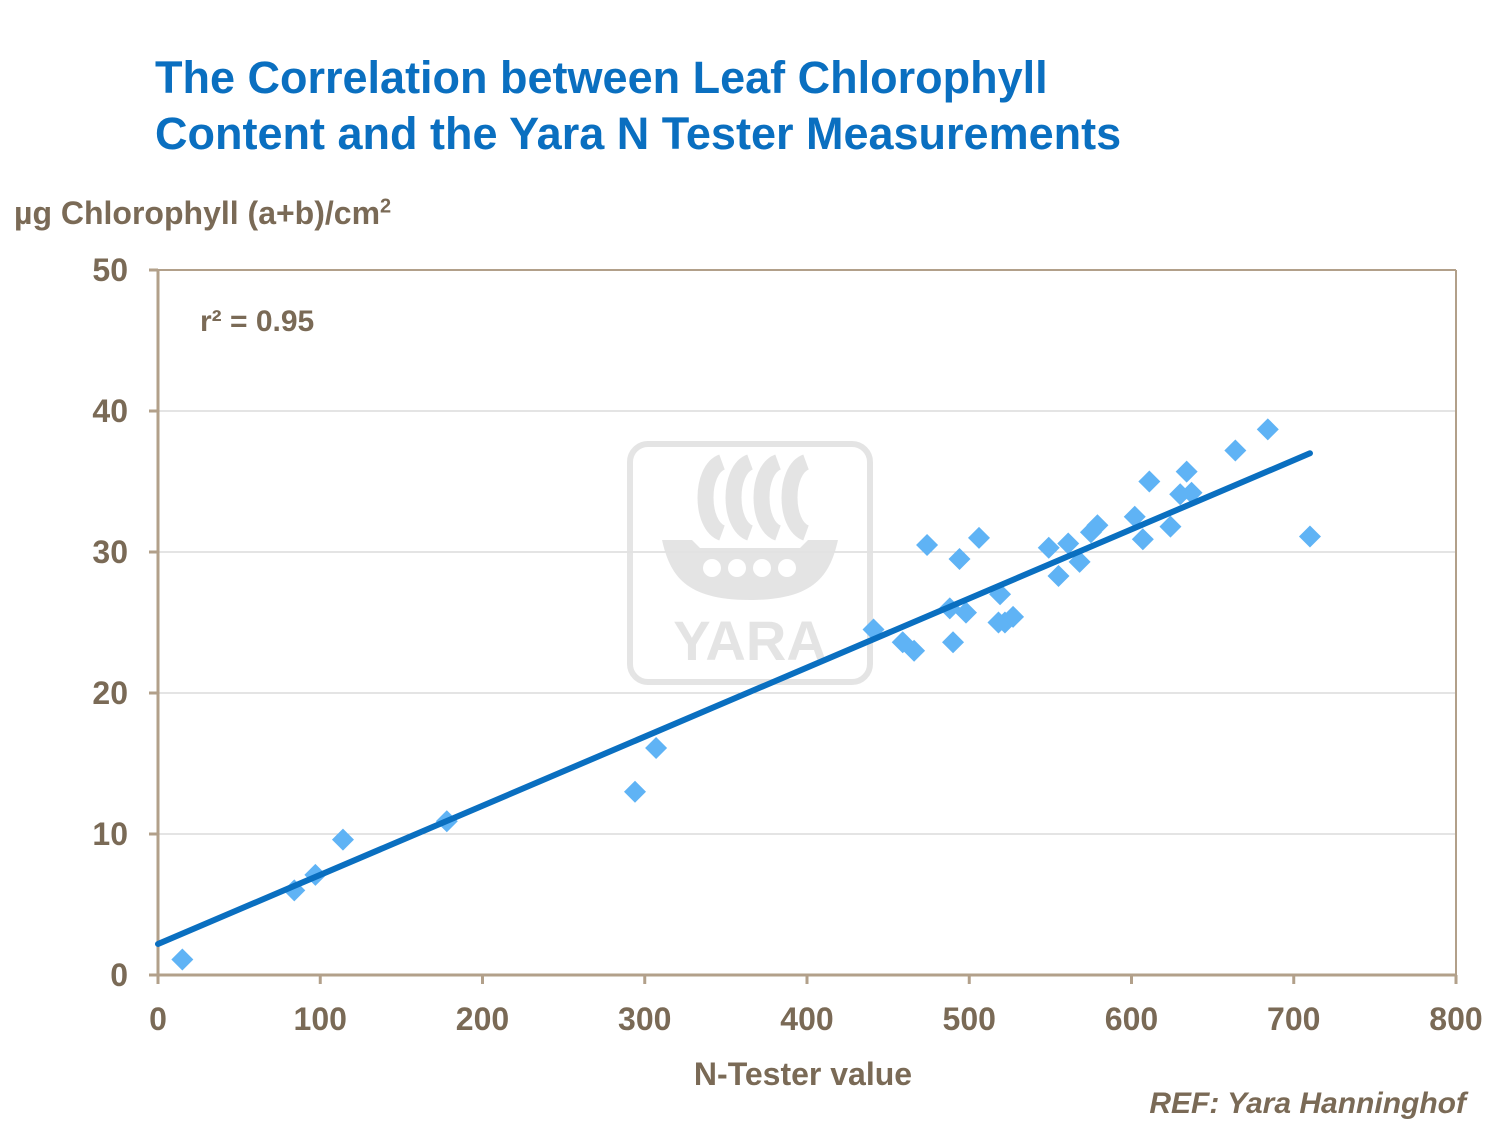 This screenshot has width=1500, height=1127. What do you see at coordinates (320, 1019) in the screenshot?
I see `x-tick-label: 100` at bounding box center [320, 1019].